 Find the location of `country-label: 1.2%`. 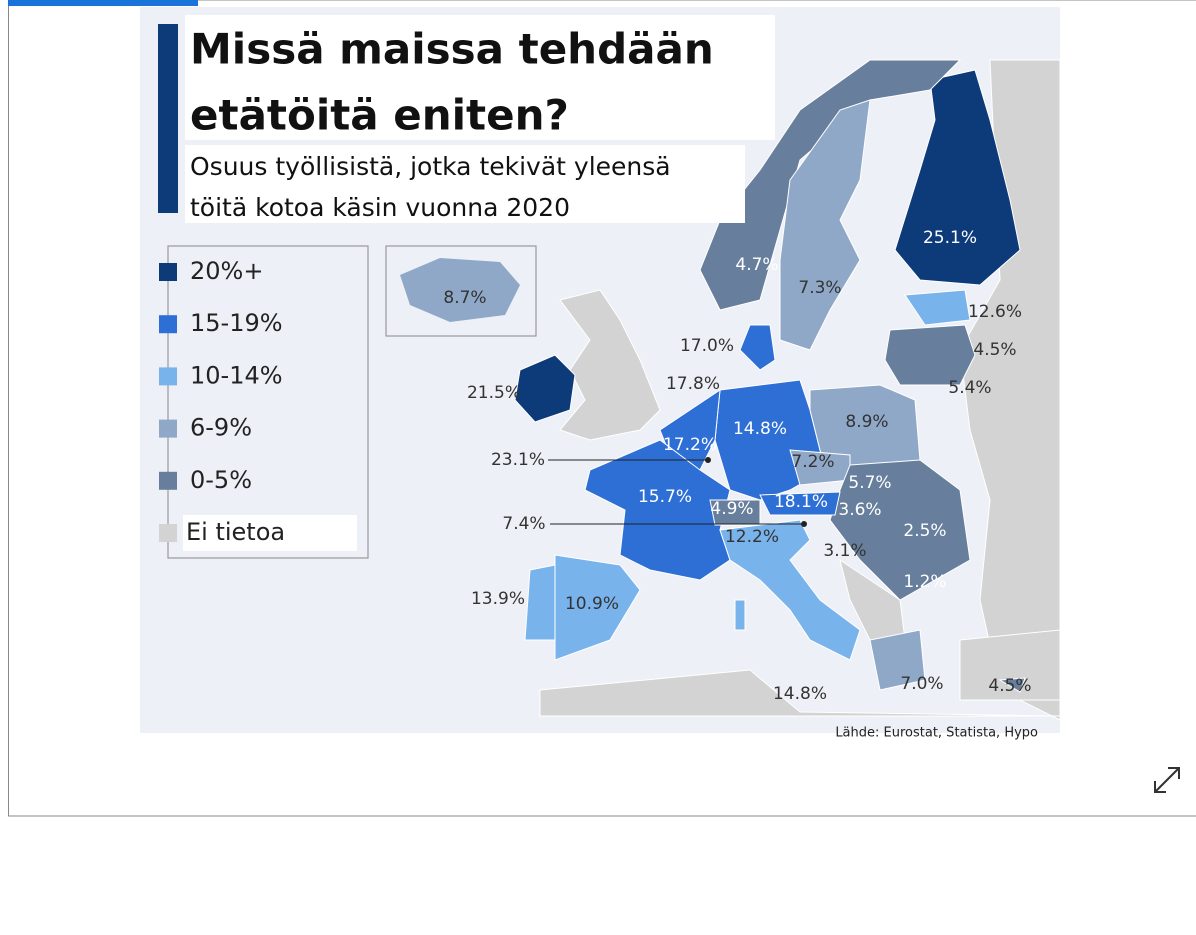

country-label: 1.2% is located at coordinates (924, 582).